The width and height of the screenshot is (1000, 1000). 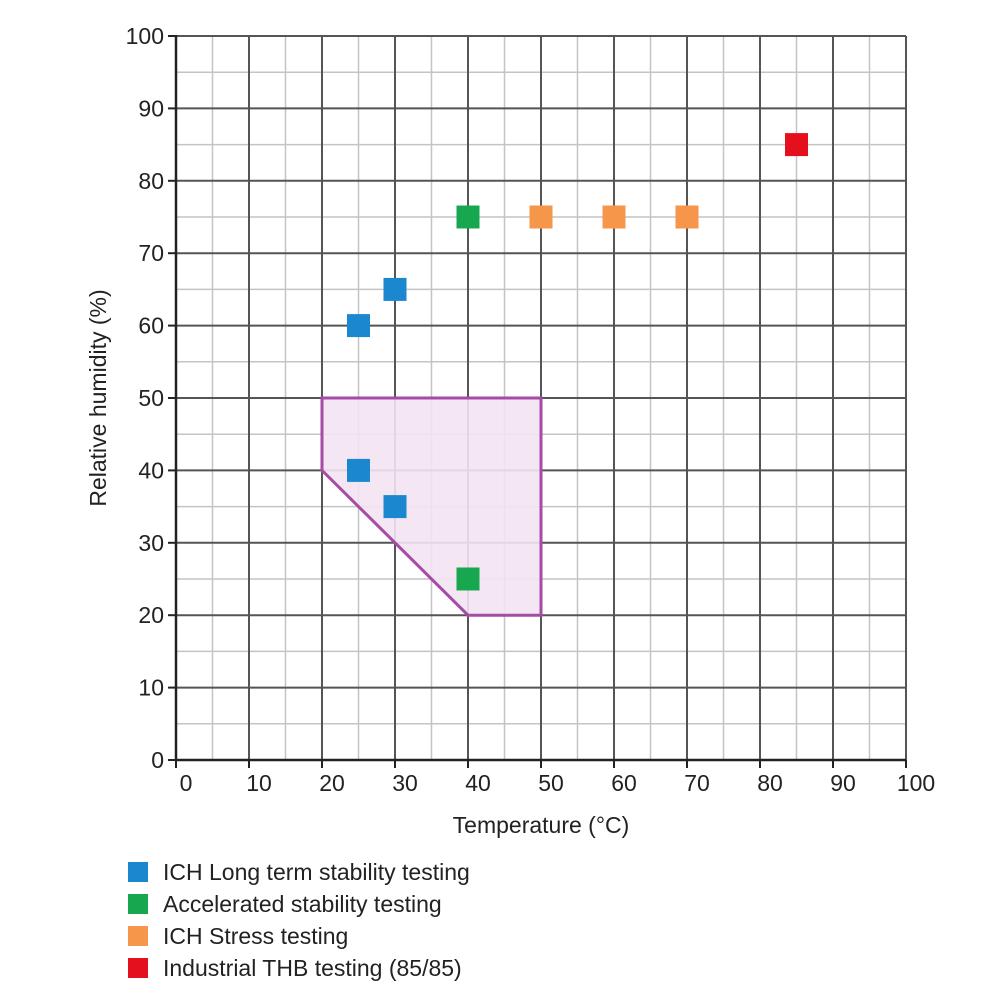 I want to click on legend-item: Industrial THB testing (85/85), so click(x=299, y=968).